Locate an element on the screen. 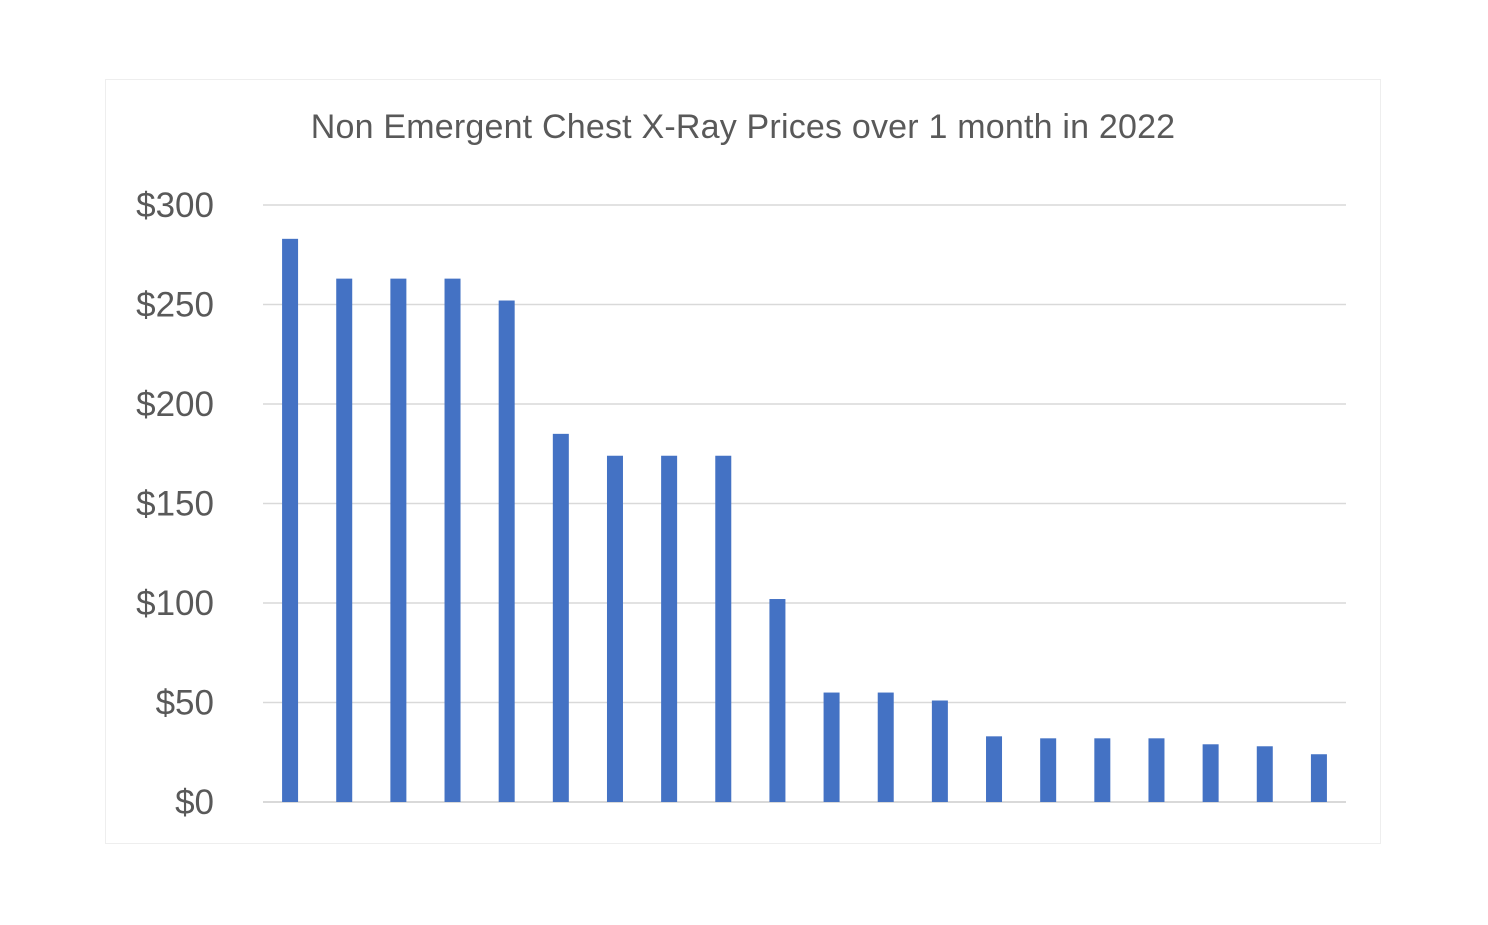 The image size is (1488, 925). y-tick-label: $50 is located at coordinates (185, 703).